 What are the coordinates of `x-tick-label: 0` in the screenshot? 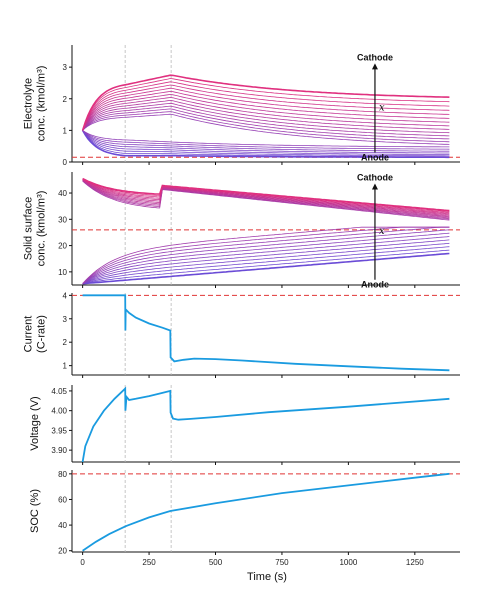 It's located at (82, 562).